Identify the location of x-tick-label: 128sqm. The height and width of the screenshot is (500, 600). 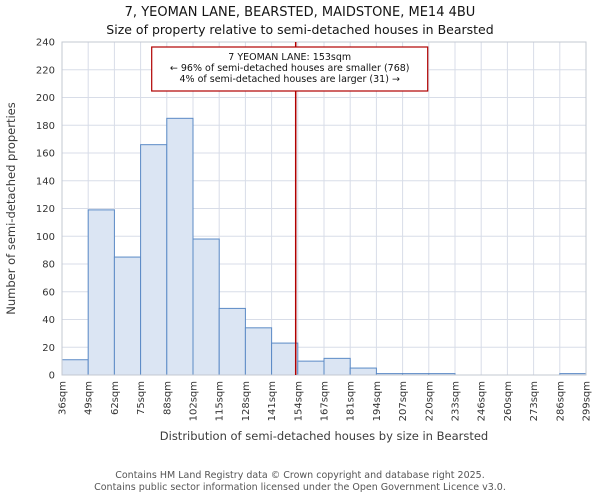
(246, 401).